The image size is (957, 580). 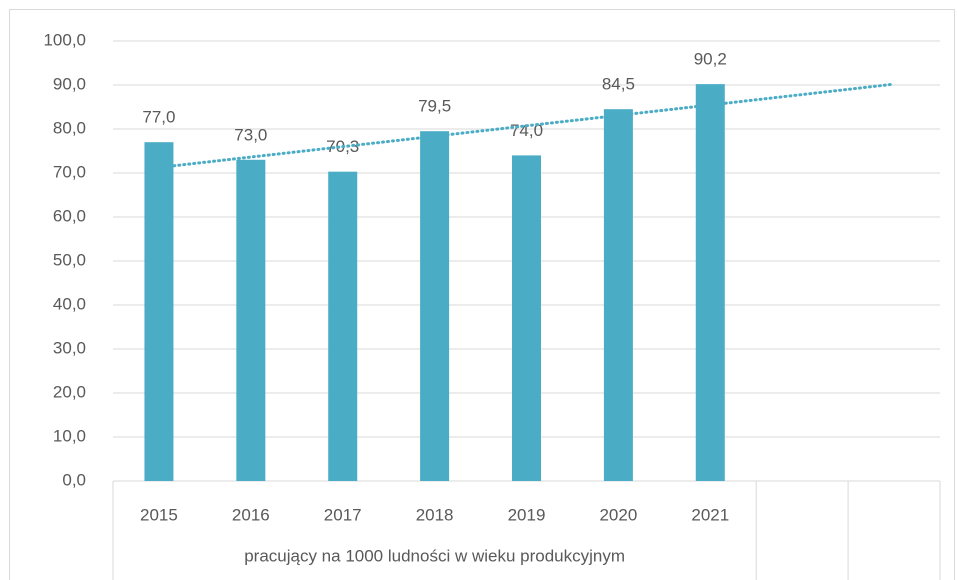 I want to click on y-tick-label: 40,0, so click(x=69, y=303).